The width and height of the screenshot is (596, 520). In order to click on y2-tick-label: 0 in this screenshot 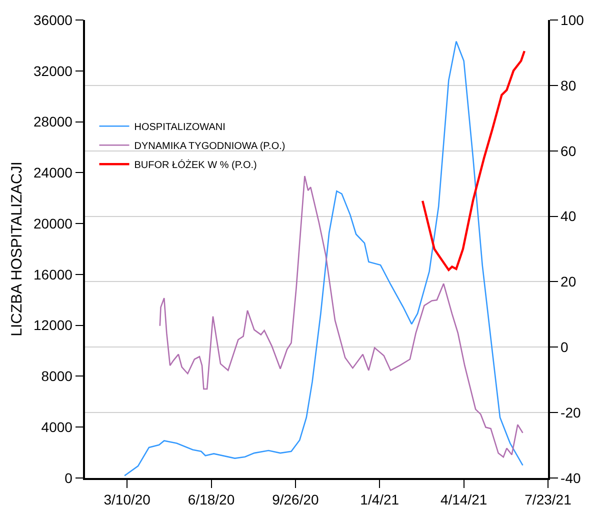, I will do `click(564, 347)`.